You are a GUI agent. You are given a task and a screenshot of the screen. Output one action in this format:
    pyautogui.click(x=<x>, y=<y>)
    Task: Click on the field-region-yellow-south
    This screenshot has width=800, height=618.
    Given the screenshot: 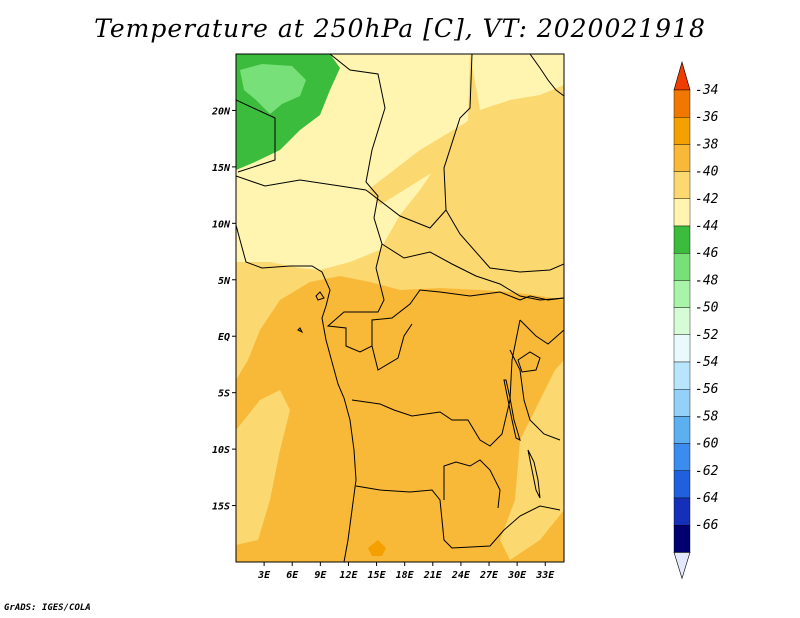 What is the action you would take?
    pyautogui.click(x=263, y=467)
    